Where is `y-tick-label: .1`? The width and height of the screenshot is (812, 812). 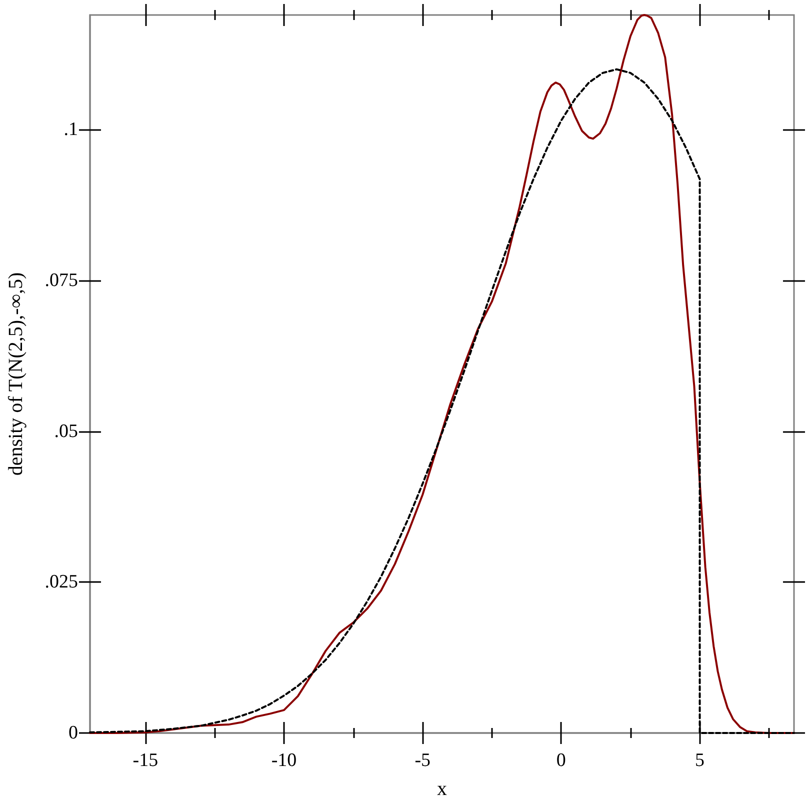 y-tick-label: .1 is located at coordinates (71, 129).